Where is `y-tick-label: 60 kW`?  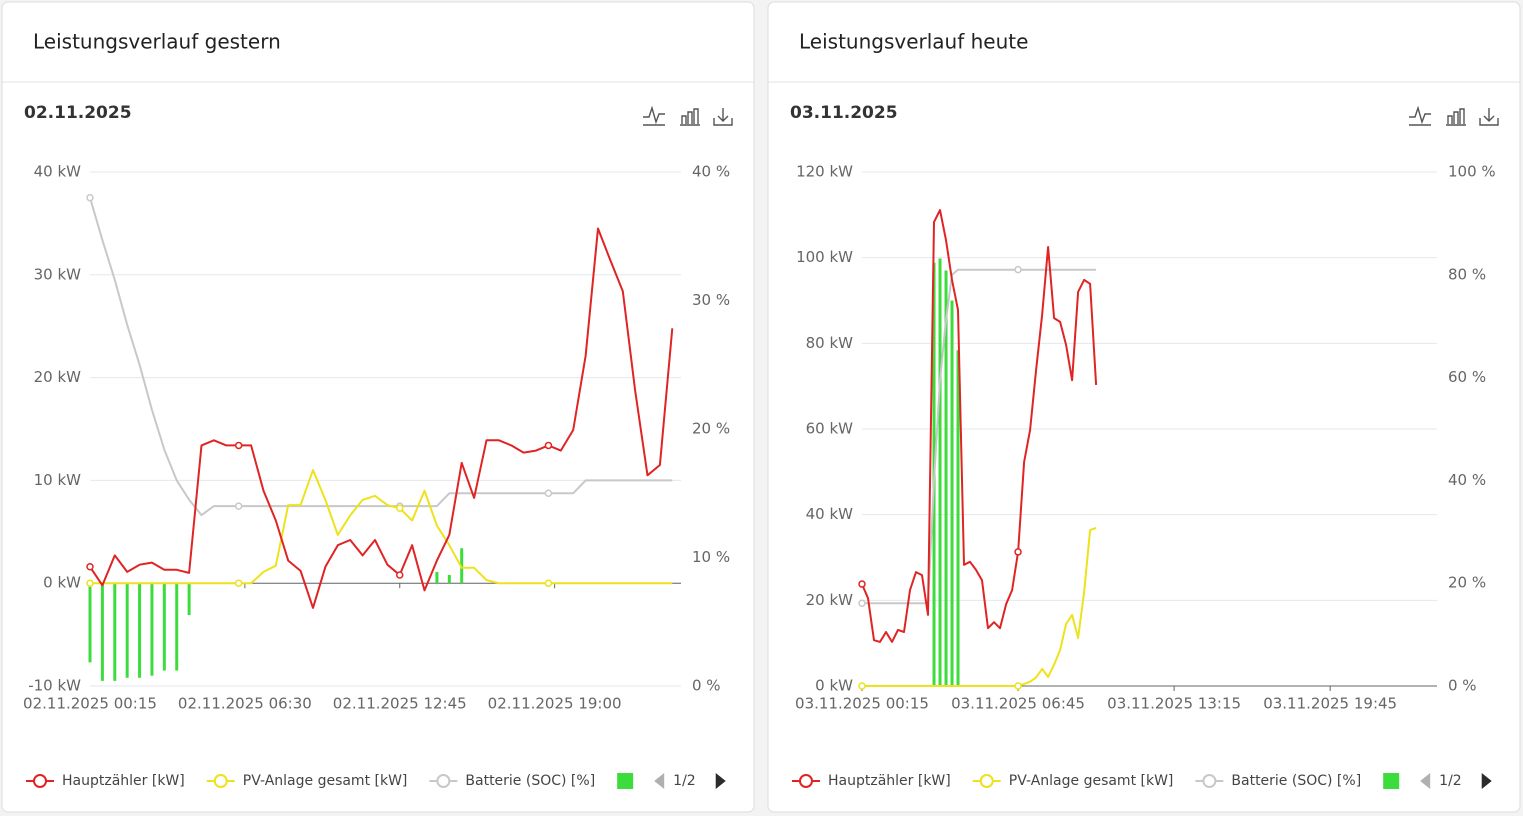 y-tick-label: 60 kW is located at coordinates (830, 429).